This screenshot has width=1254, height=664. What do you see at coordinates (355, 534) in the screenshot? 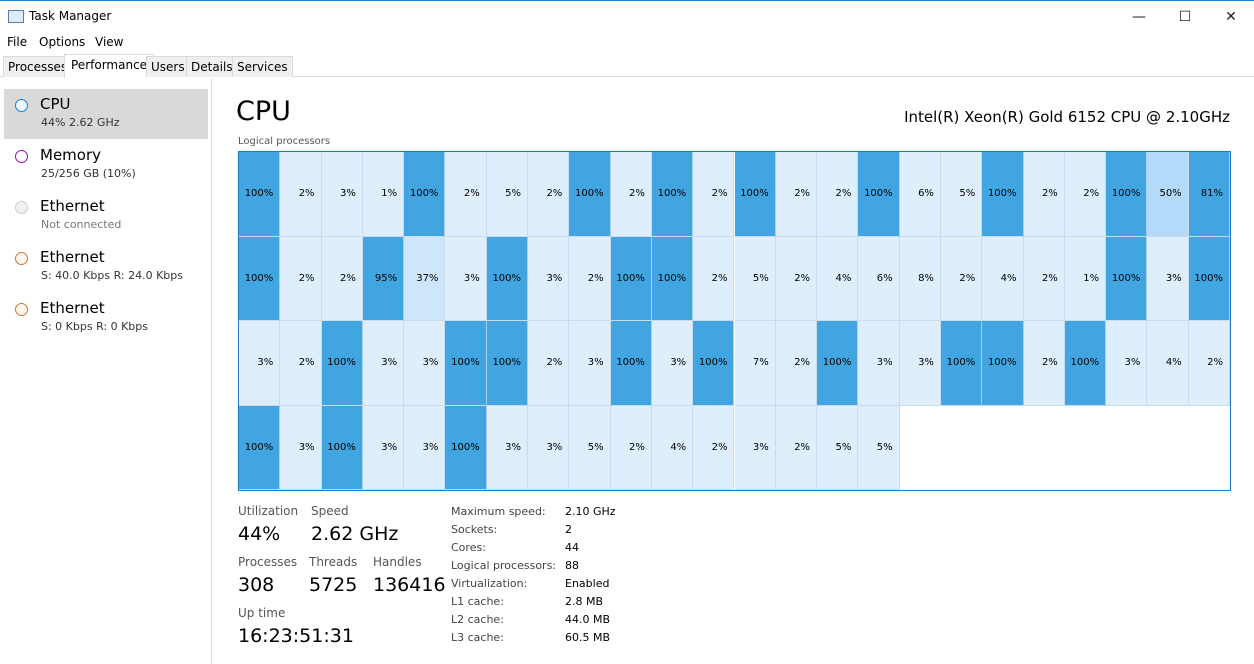
I see `speed-value: 2.62 GHz` at bounding box center [355, 534].